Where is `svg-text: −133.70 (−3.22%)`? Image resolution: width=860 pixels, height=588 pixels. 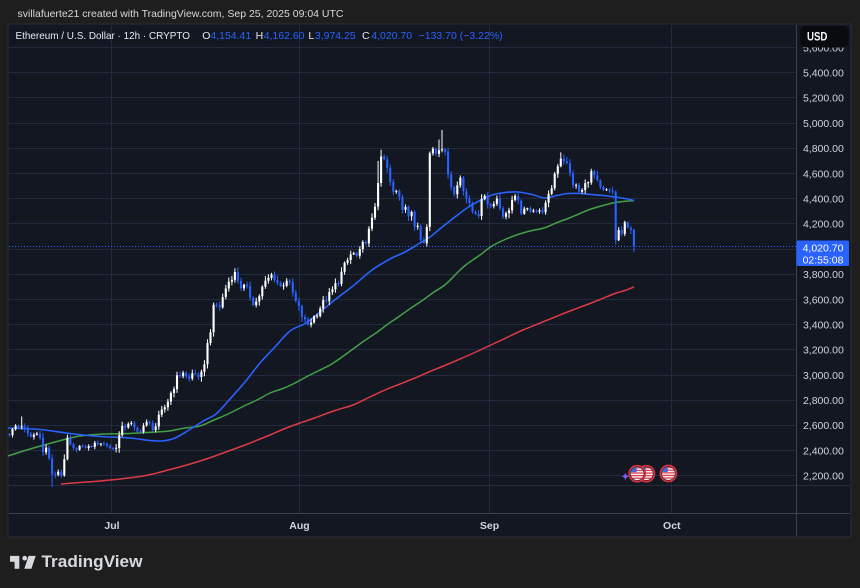
svg-text: −133.70 (−3.22%) is located at coordinates (461, 36).